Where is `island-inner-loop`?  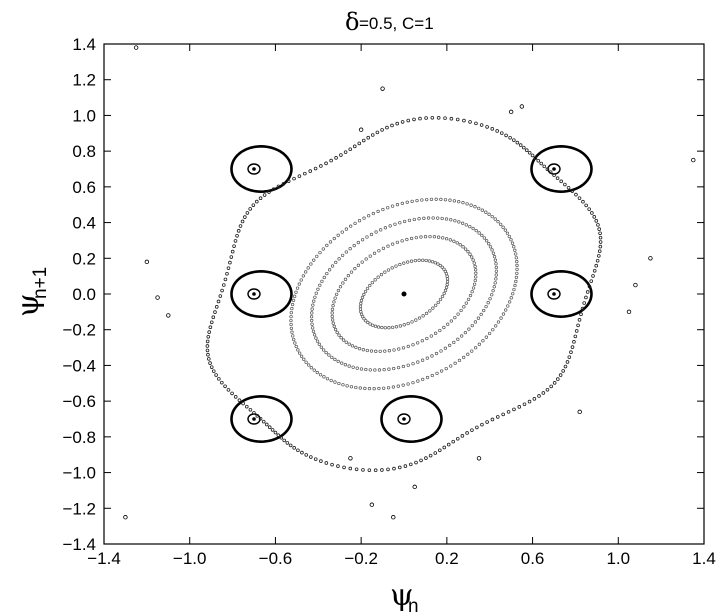
island-inner-loop is located at coordinates (254, 169).